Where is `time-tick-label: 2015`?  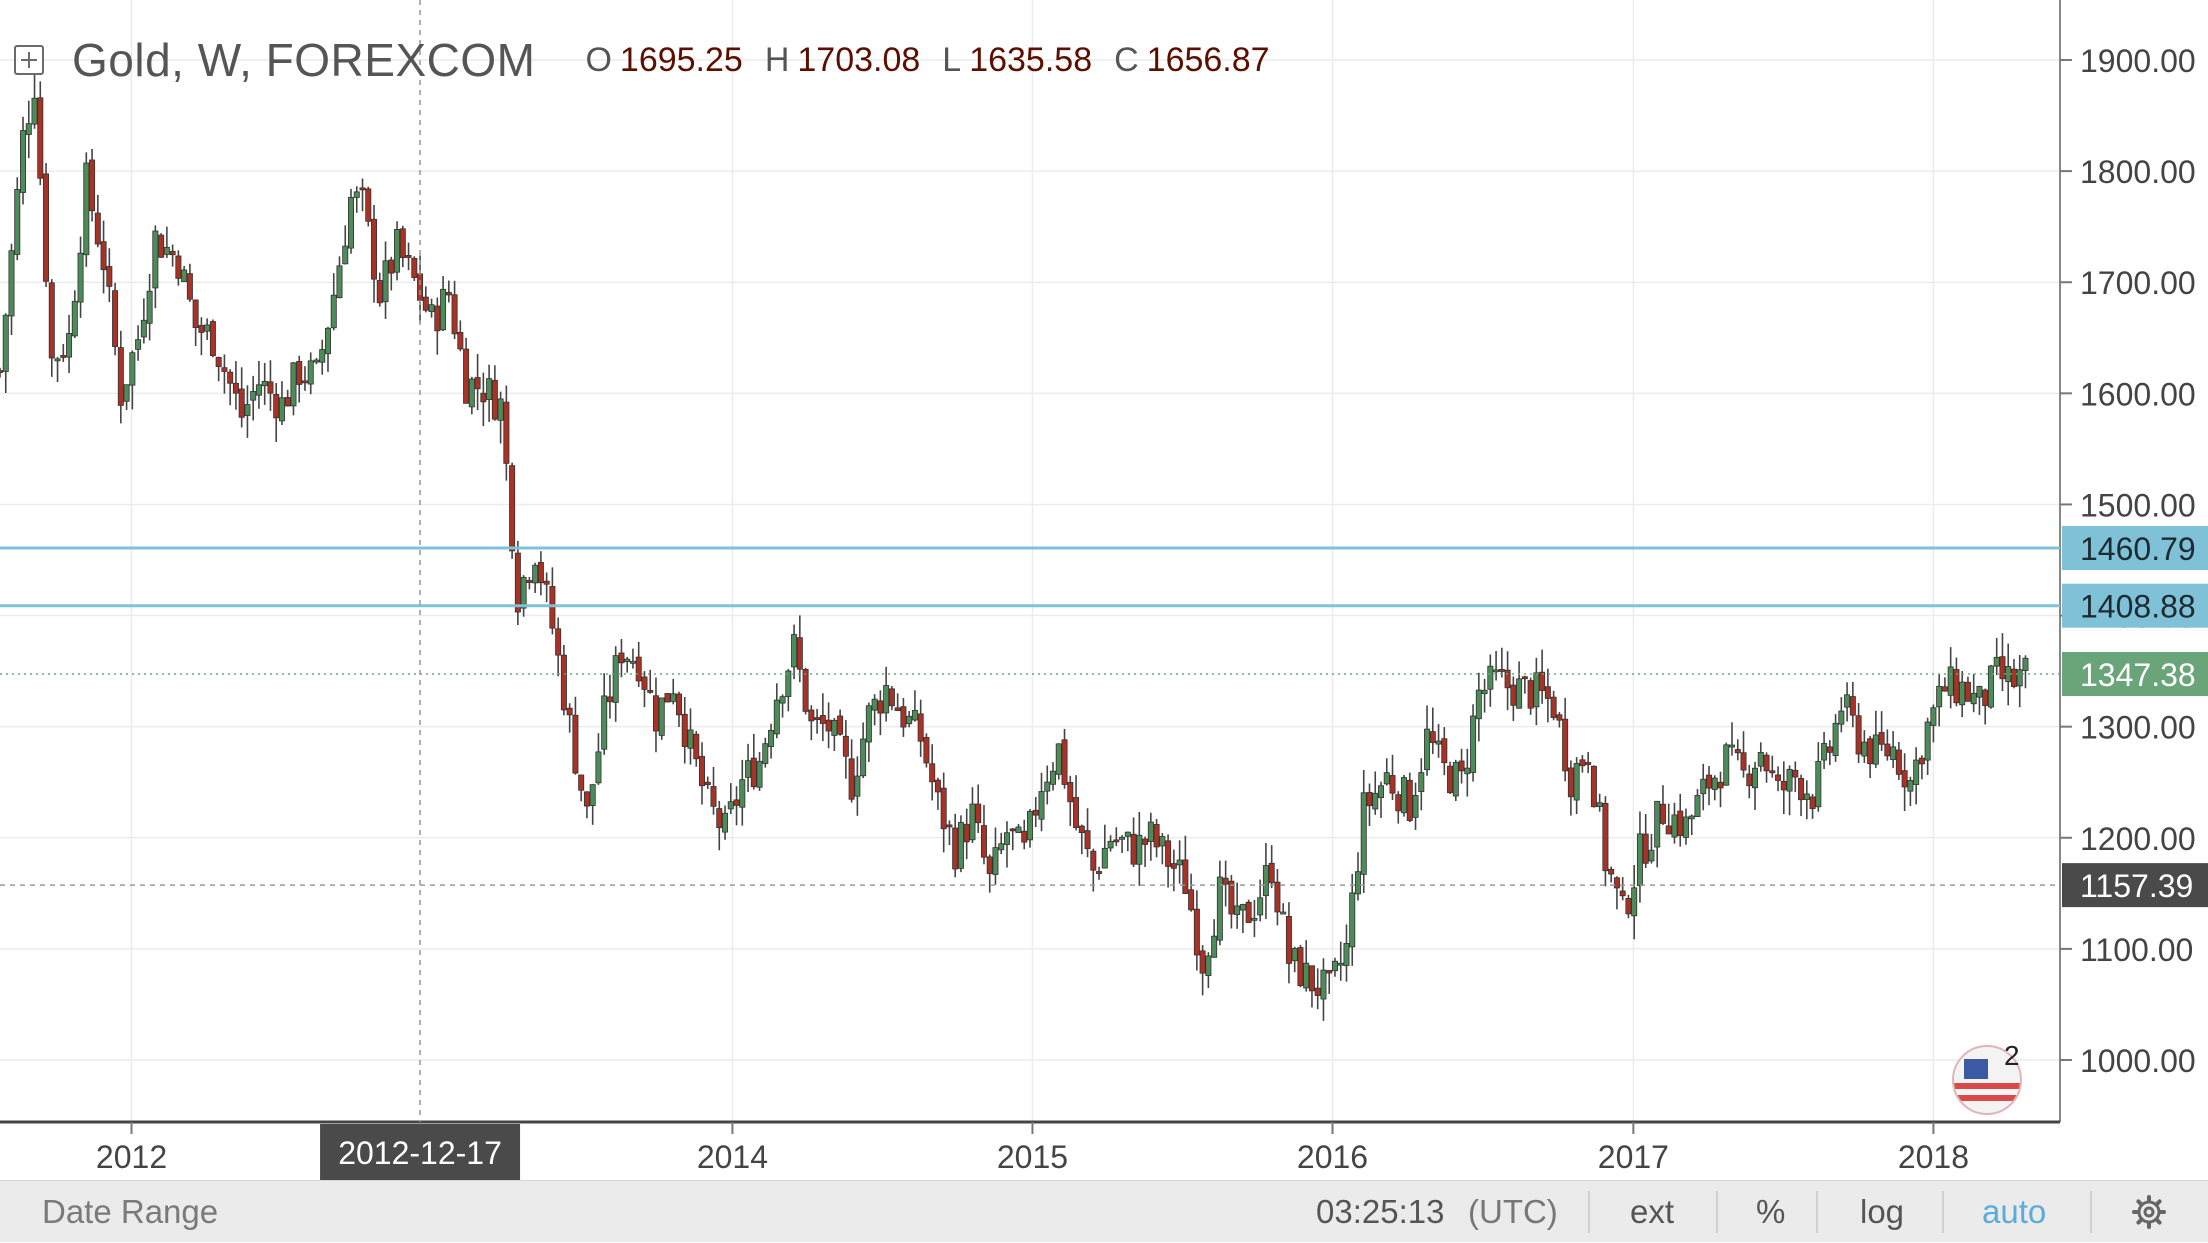
time-tick-label: 2015 is located at coordinates (1032, 1157).